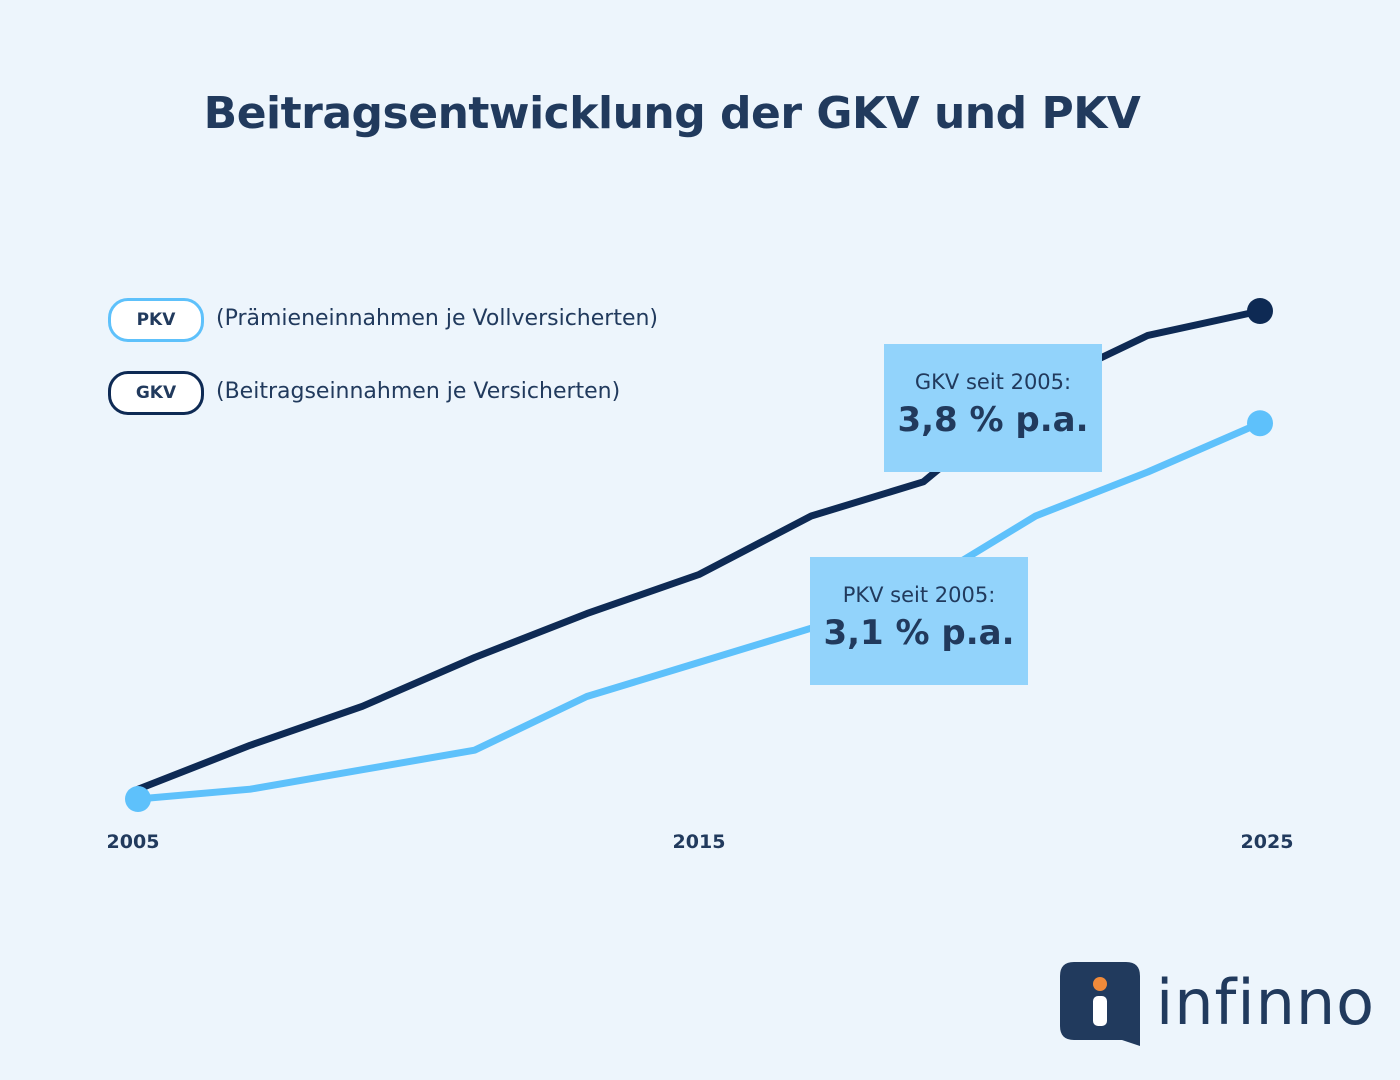 The height and width of the screenshot is (1080, 1400). Describe the element at coordinates (138, 799) in the screenshot. I see `start-point-pkv` at that location.